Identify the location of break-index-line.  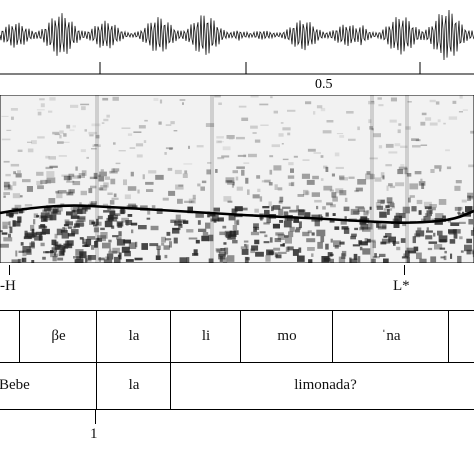
(95, 417).